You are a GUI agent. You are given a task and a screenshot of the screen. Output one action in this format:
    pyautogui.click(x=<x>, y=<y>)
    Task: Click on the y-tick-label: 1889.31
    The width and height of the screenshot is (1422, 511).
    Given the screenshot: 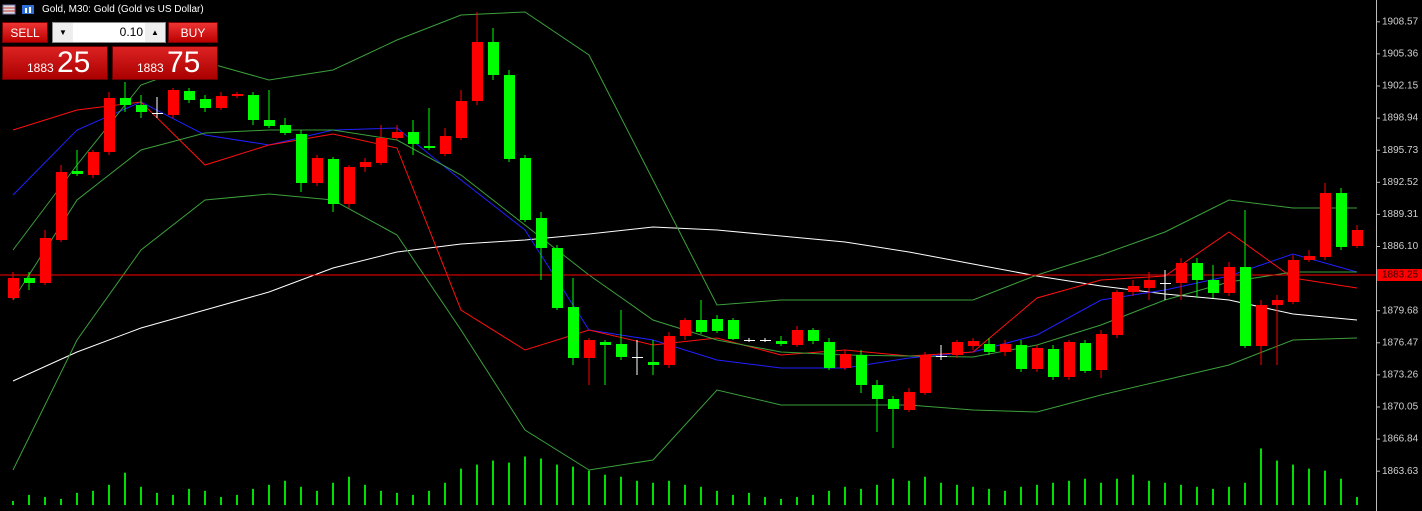 What is the action you would take?
    pyautogui.click(x=1400, y=214)
    